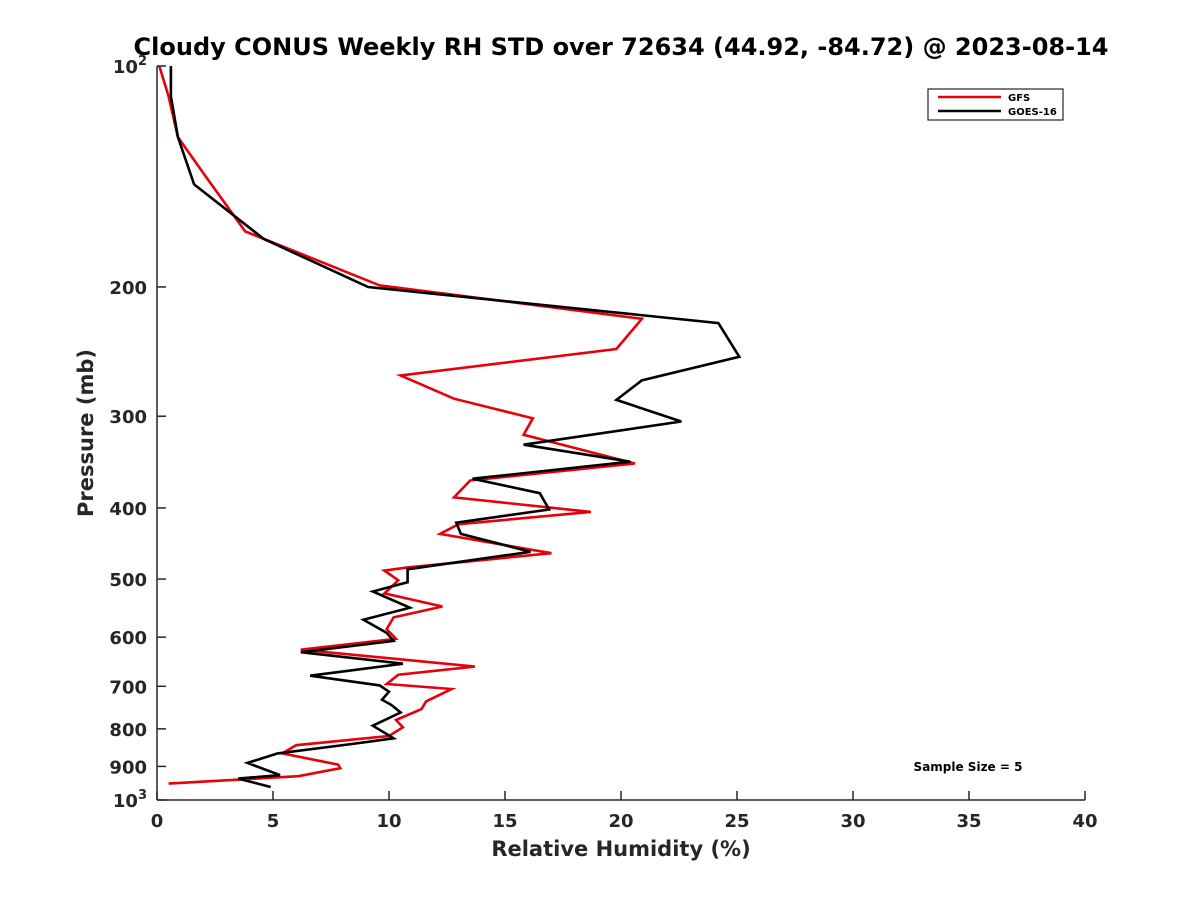  I want to click on legend-box, so click(995, 104).